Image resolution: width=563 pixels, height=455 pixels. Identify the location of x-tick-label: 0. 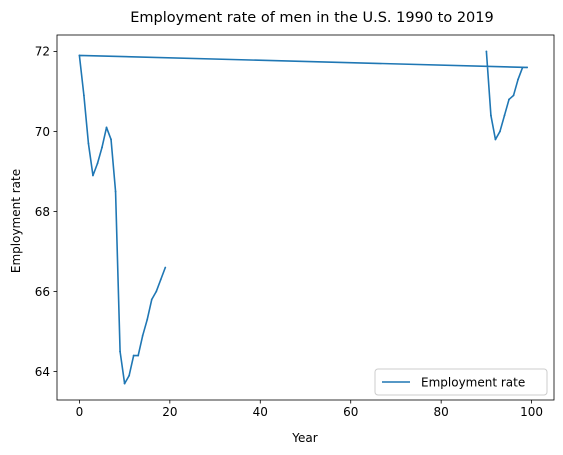
(80, 412).